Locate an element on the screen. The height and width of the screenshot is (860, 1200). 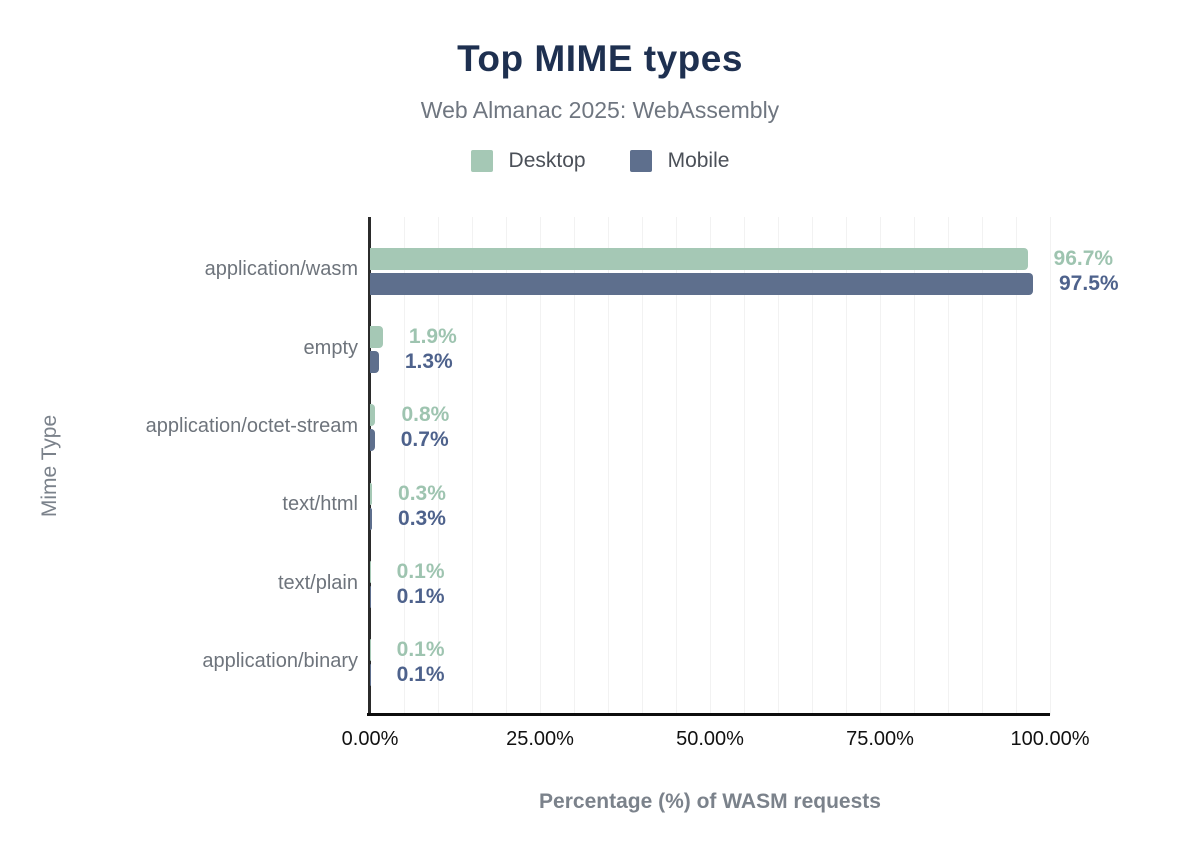
legend-swatch-desktop is located at coordinates (481, 161).